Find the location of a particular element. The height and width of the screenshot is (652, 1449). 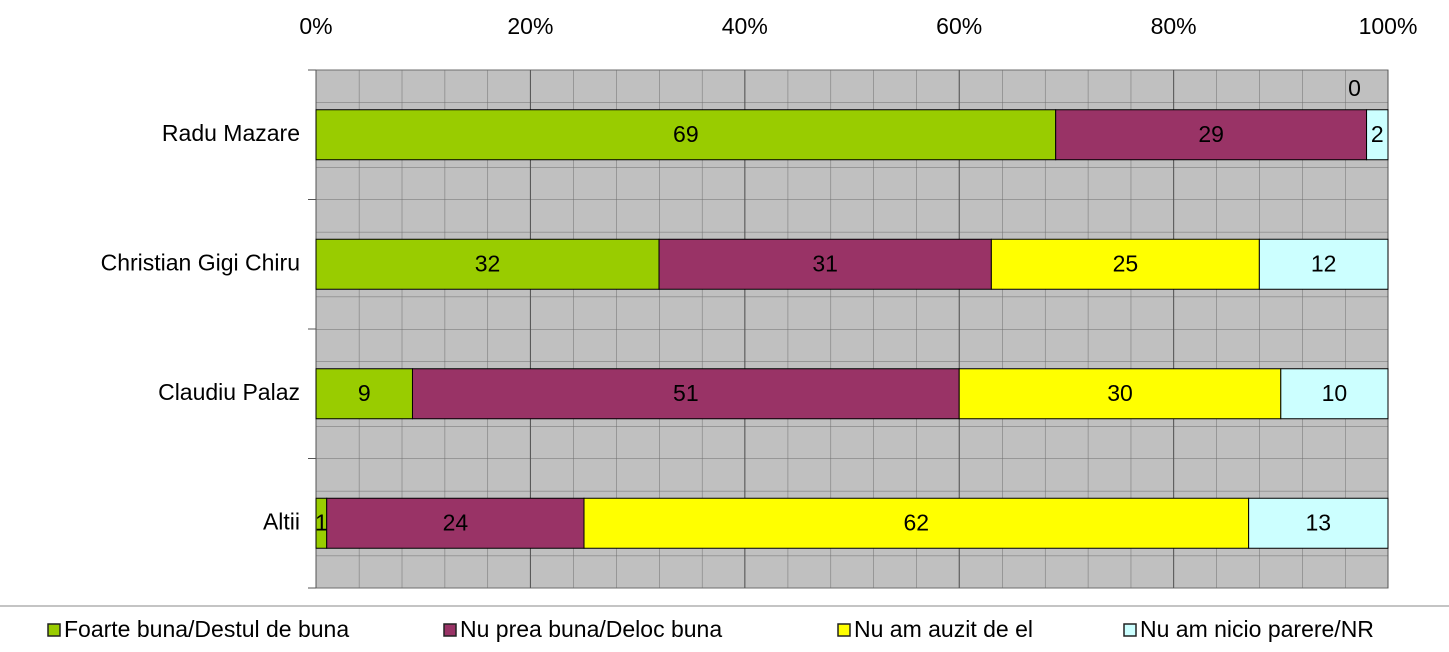

y-tick-label: Christian Gigi Chiru is located at coordinates (200, 262).